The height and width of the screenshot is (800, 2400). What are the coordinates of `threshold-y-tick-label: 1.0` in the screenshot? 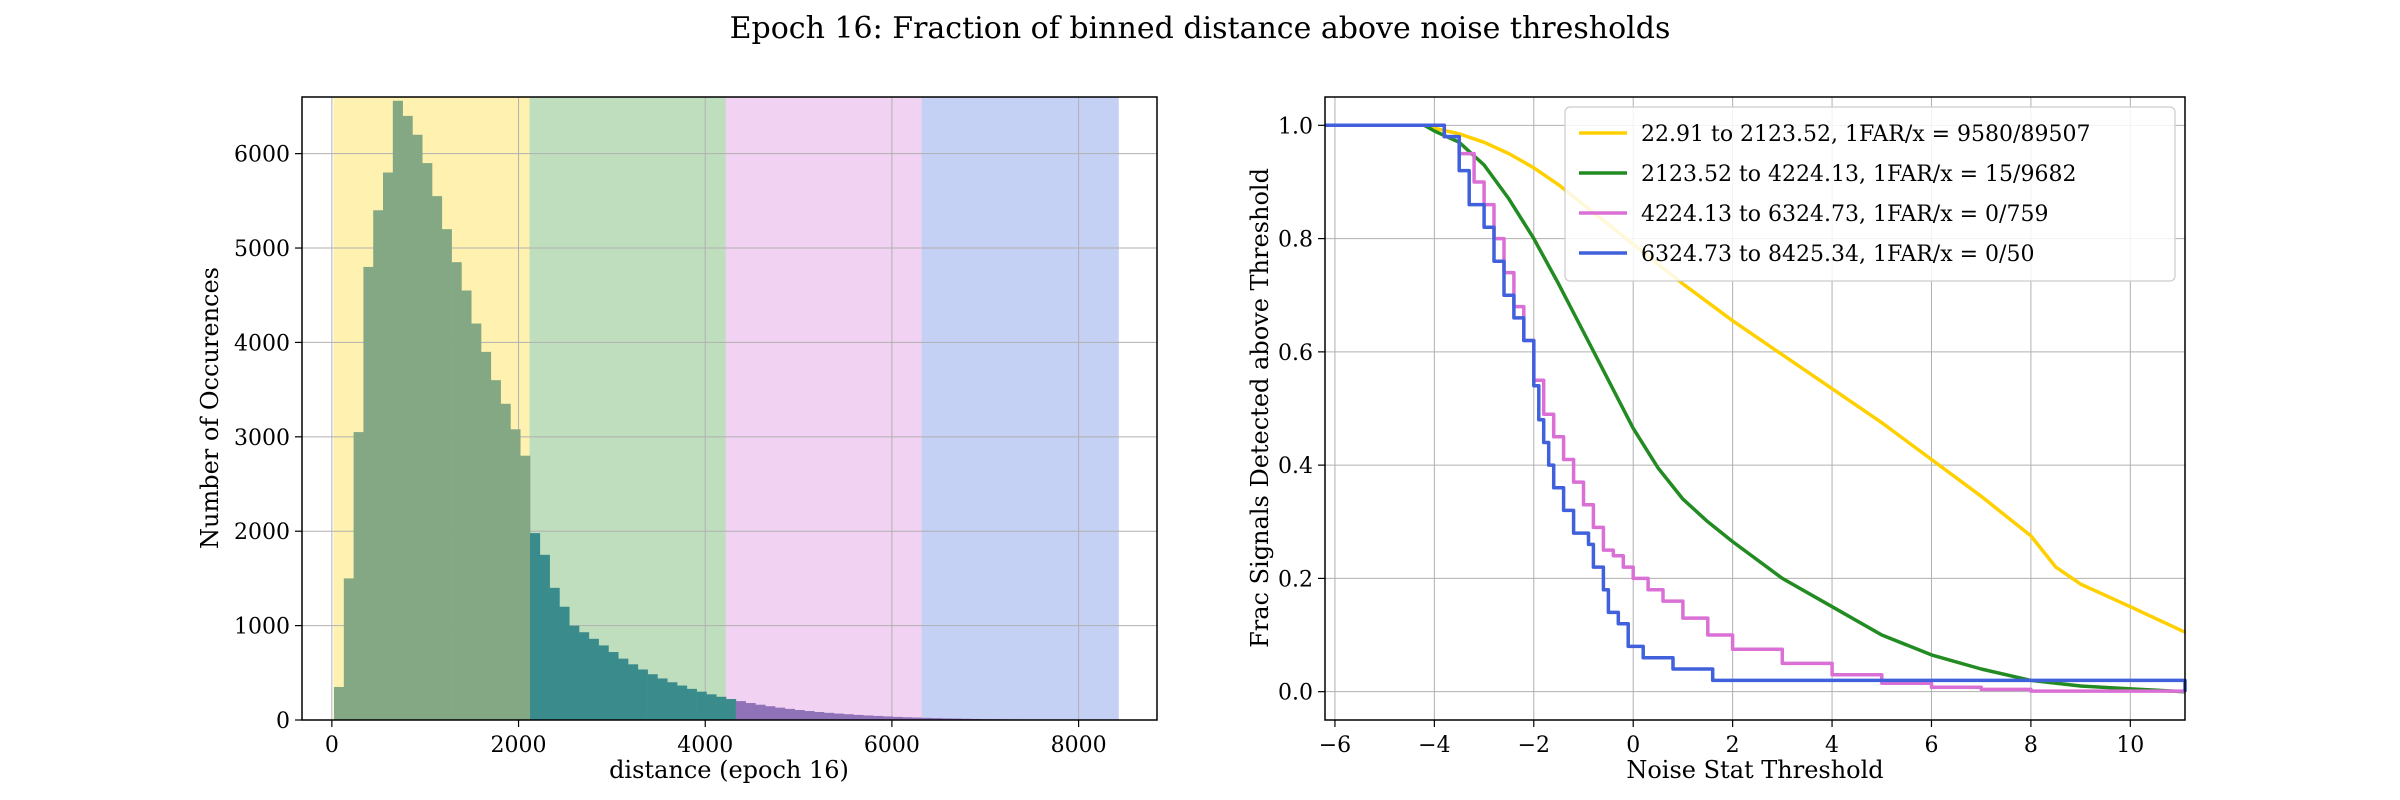 It's located at (1295, 126).